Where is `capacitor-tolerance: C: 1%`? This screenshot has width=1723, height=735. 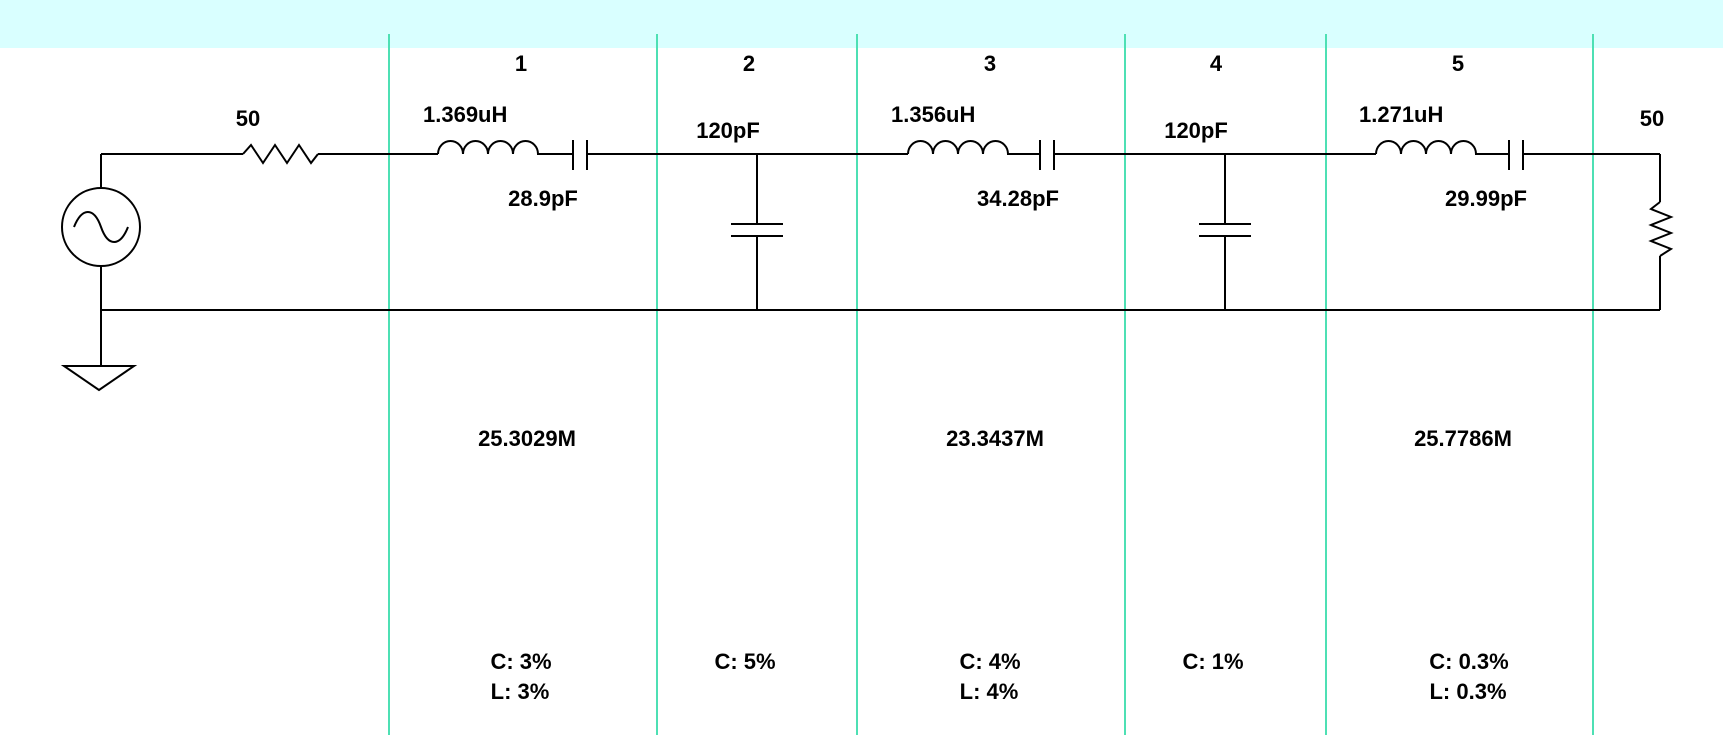 capacitor-tolerance: C: 1% is located at coordinates (1212, 661).